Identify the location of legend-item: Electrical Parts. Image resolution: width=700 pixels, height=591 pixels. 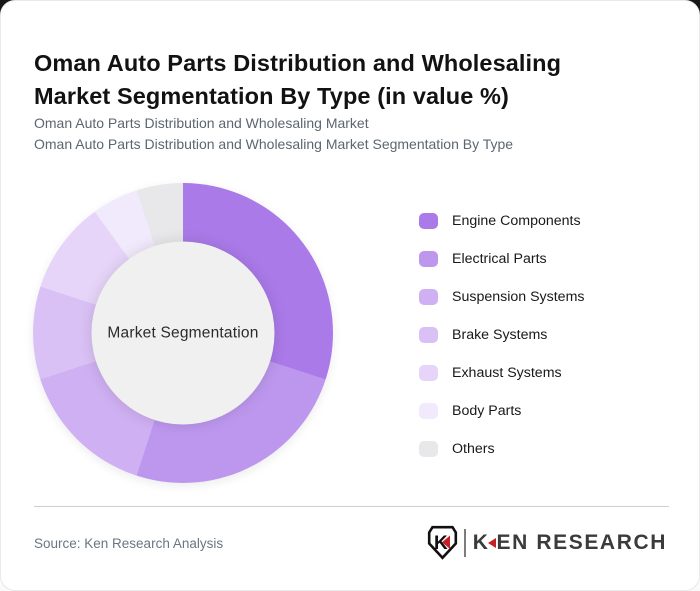
(501, 259).